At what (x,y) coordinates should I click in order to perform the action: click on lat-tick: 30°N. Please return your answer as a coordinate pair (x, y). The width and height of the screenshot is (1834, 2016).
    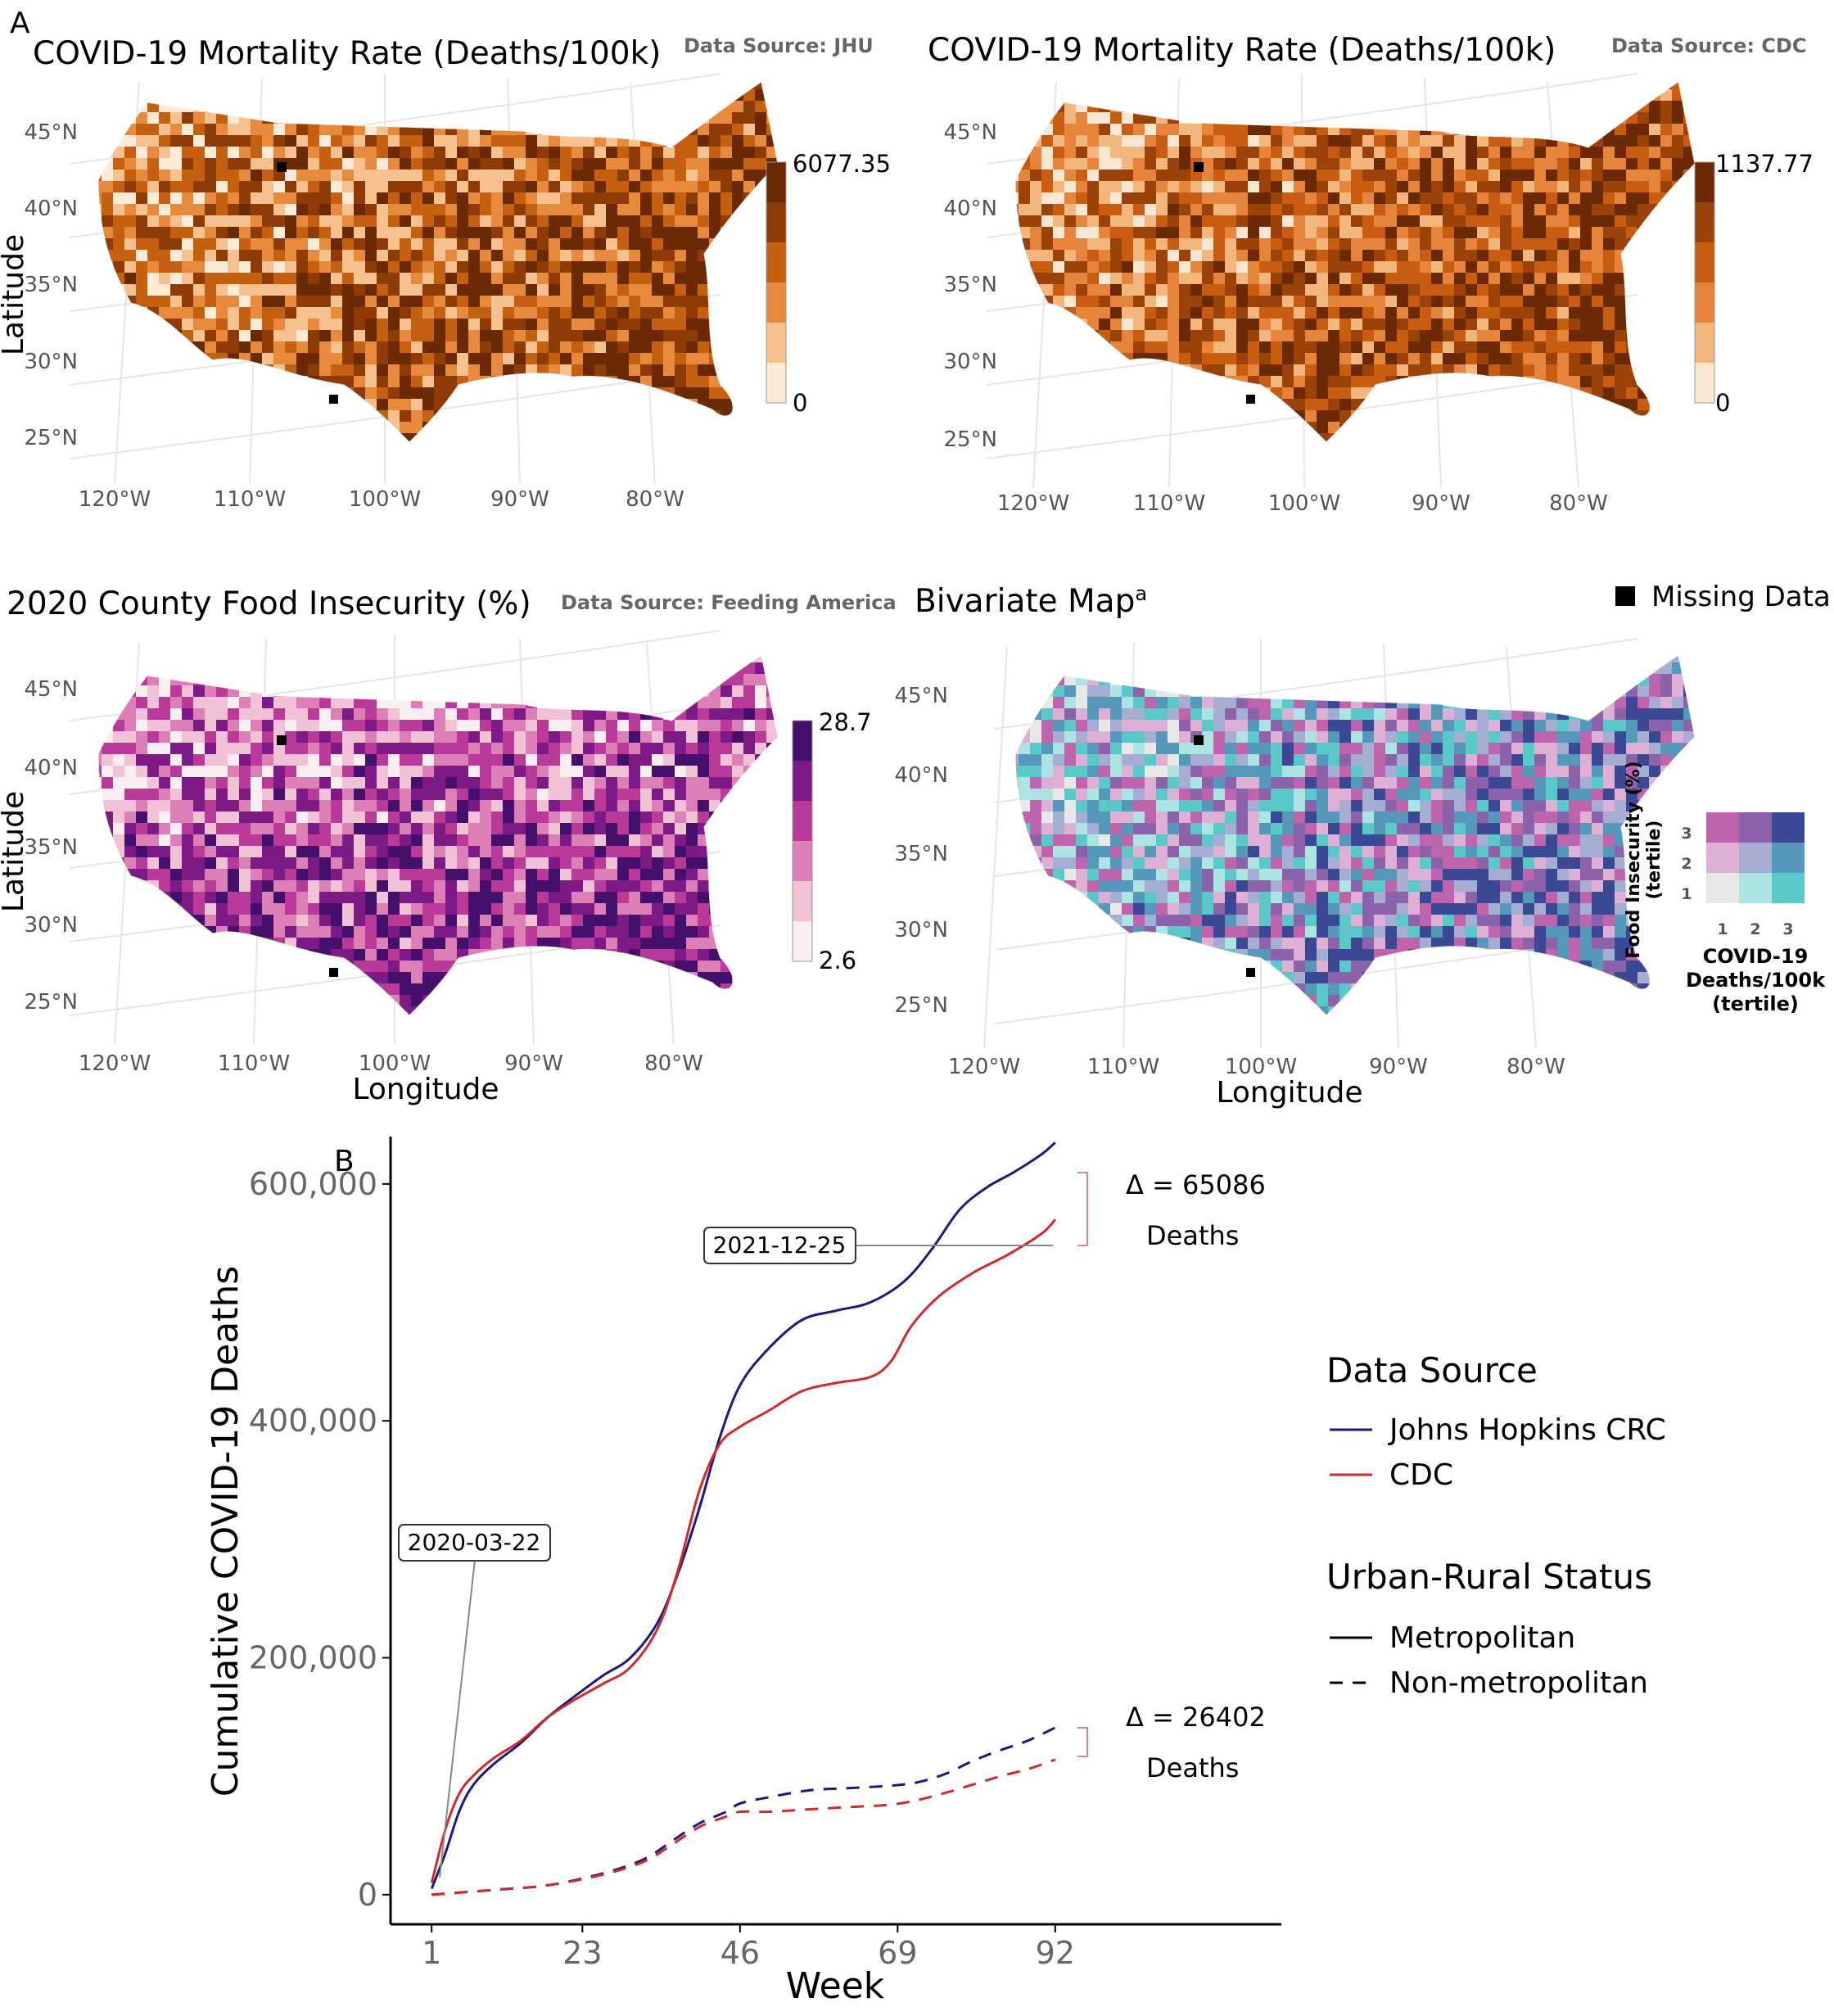
    Looking at the image, I should click on (970, 362).